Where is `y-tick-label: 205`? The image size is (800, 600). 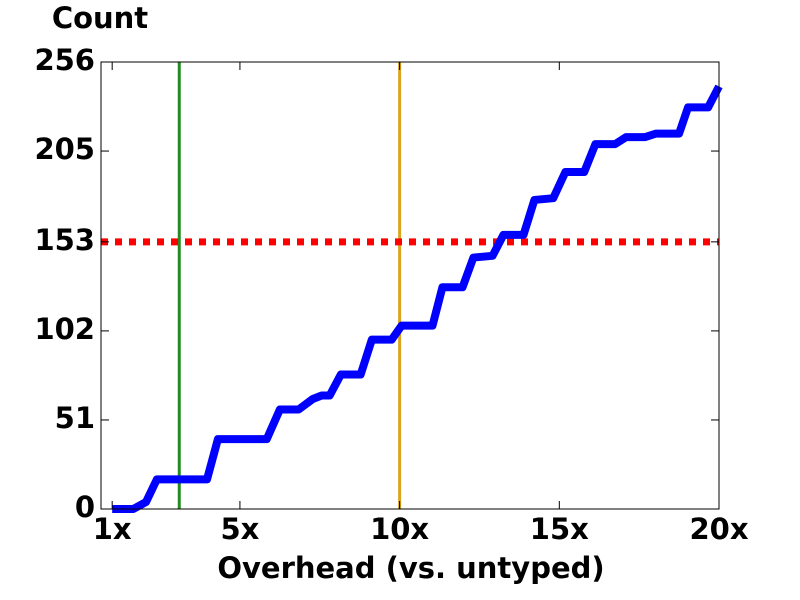 y-tick-label: 205 is located at coordinates (64, 149).